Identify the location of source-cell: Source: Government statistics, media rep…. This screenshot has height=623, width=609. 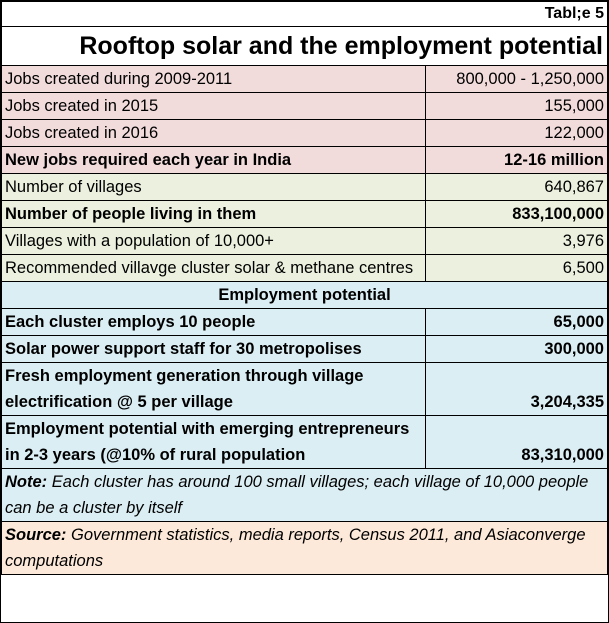
(304, 548).